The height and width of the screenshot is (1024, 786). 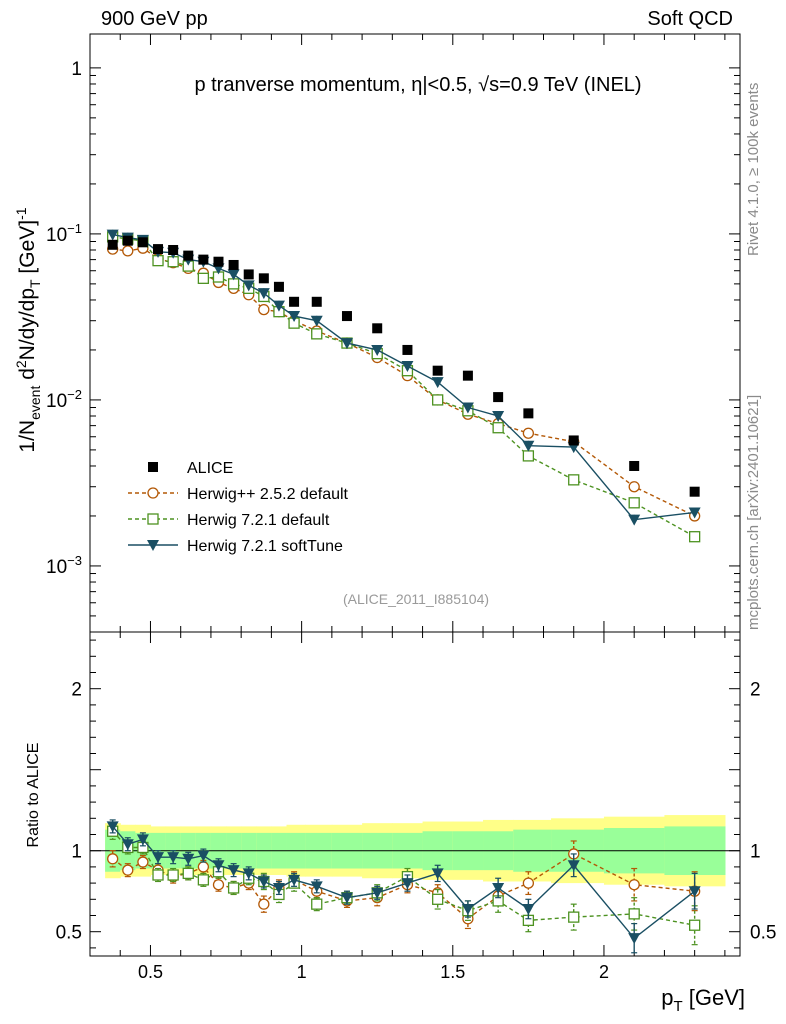 I want to click on series-2-ratio-line, so click(x=403, y=878).